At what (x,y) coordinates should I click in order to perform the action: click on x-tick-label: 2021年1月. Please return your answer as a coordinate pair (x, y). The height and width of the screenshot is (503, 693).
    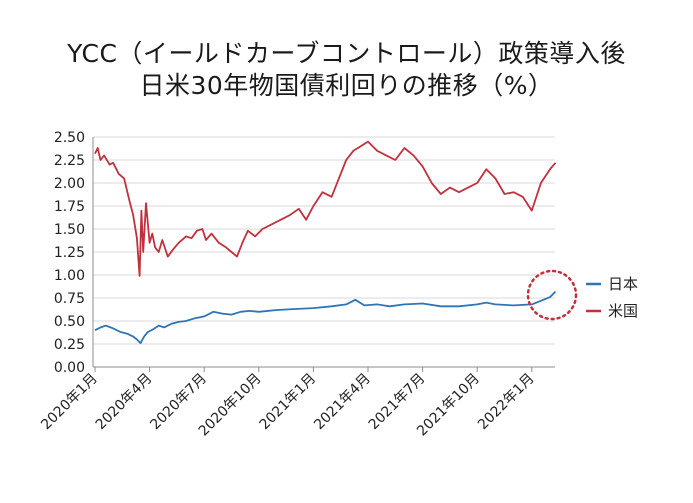
    Looking at the image, I should click on (288, 402).